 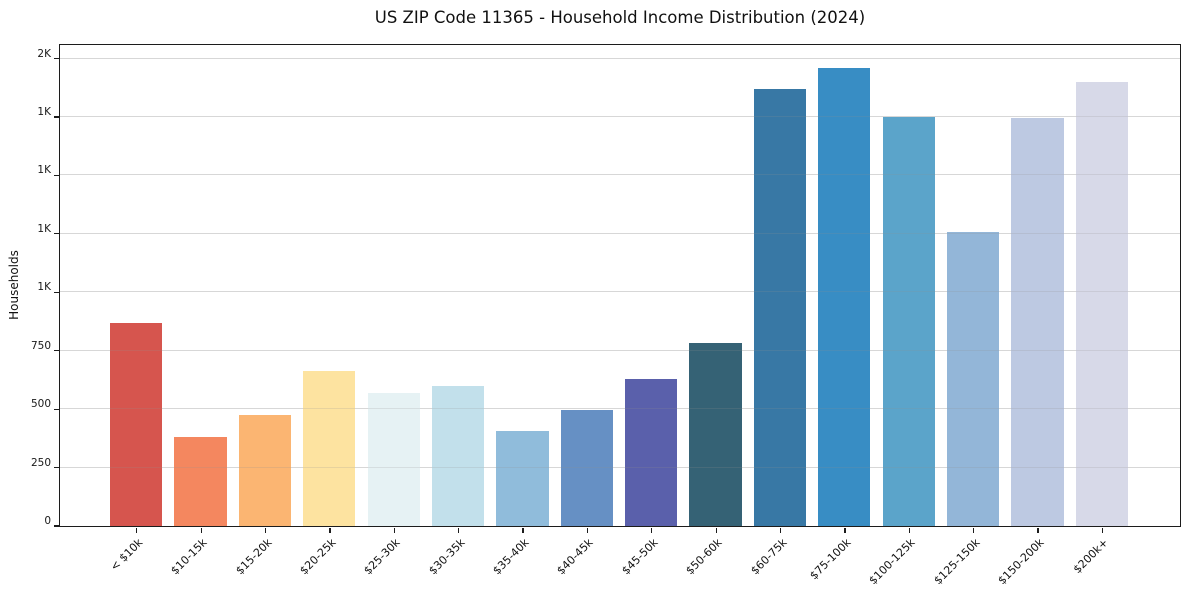 I want to click on x-tick-label: $25-30k, so click(x=382, y=557).